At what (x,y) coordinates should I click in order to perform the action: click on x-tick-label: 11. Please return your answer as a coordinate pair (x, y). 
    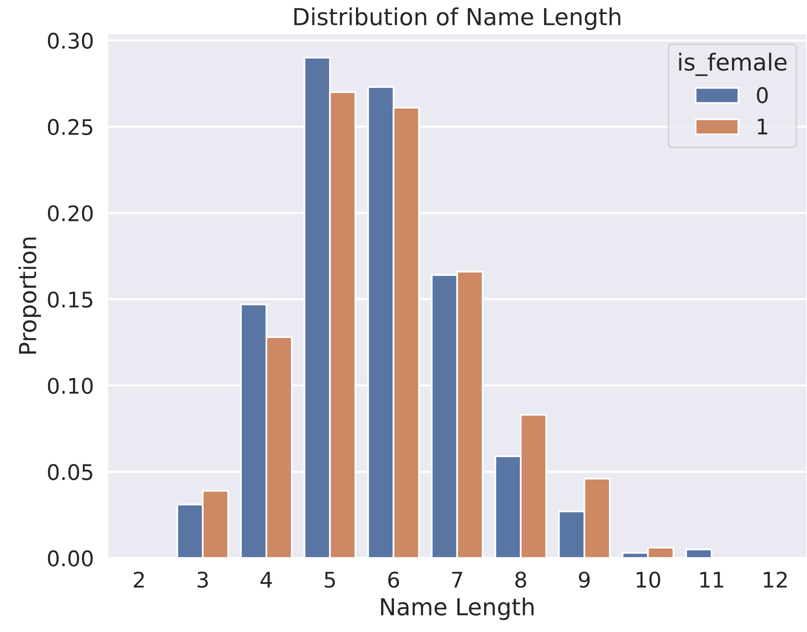
    Looking at the image, I should click on (712, 580).